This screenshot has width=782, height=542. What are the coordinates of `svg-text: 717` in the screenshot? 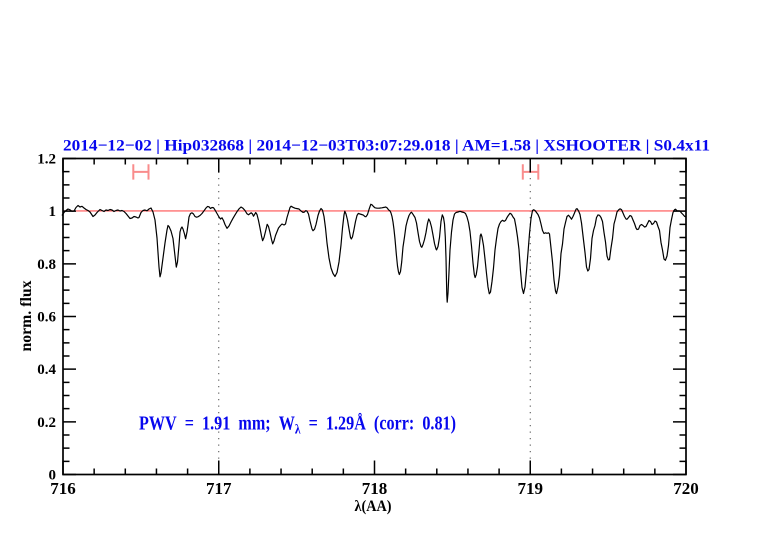 It's located at (219, 488).